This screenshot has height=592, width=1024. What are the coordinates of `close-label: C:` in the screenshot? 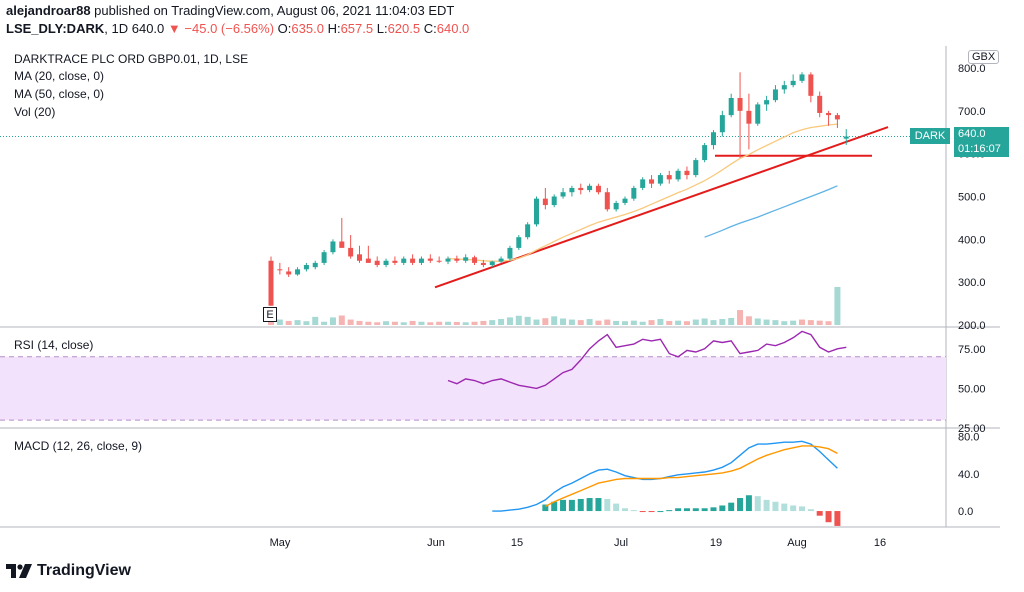 It's located at (430, 28).